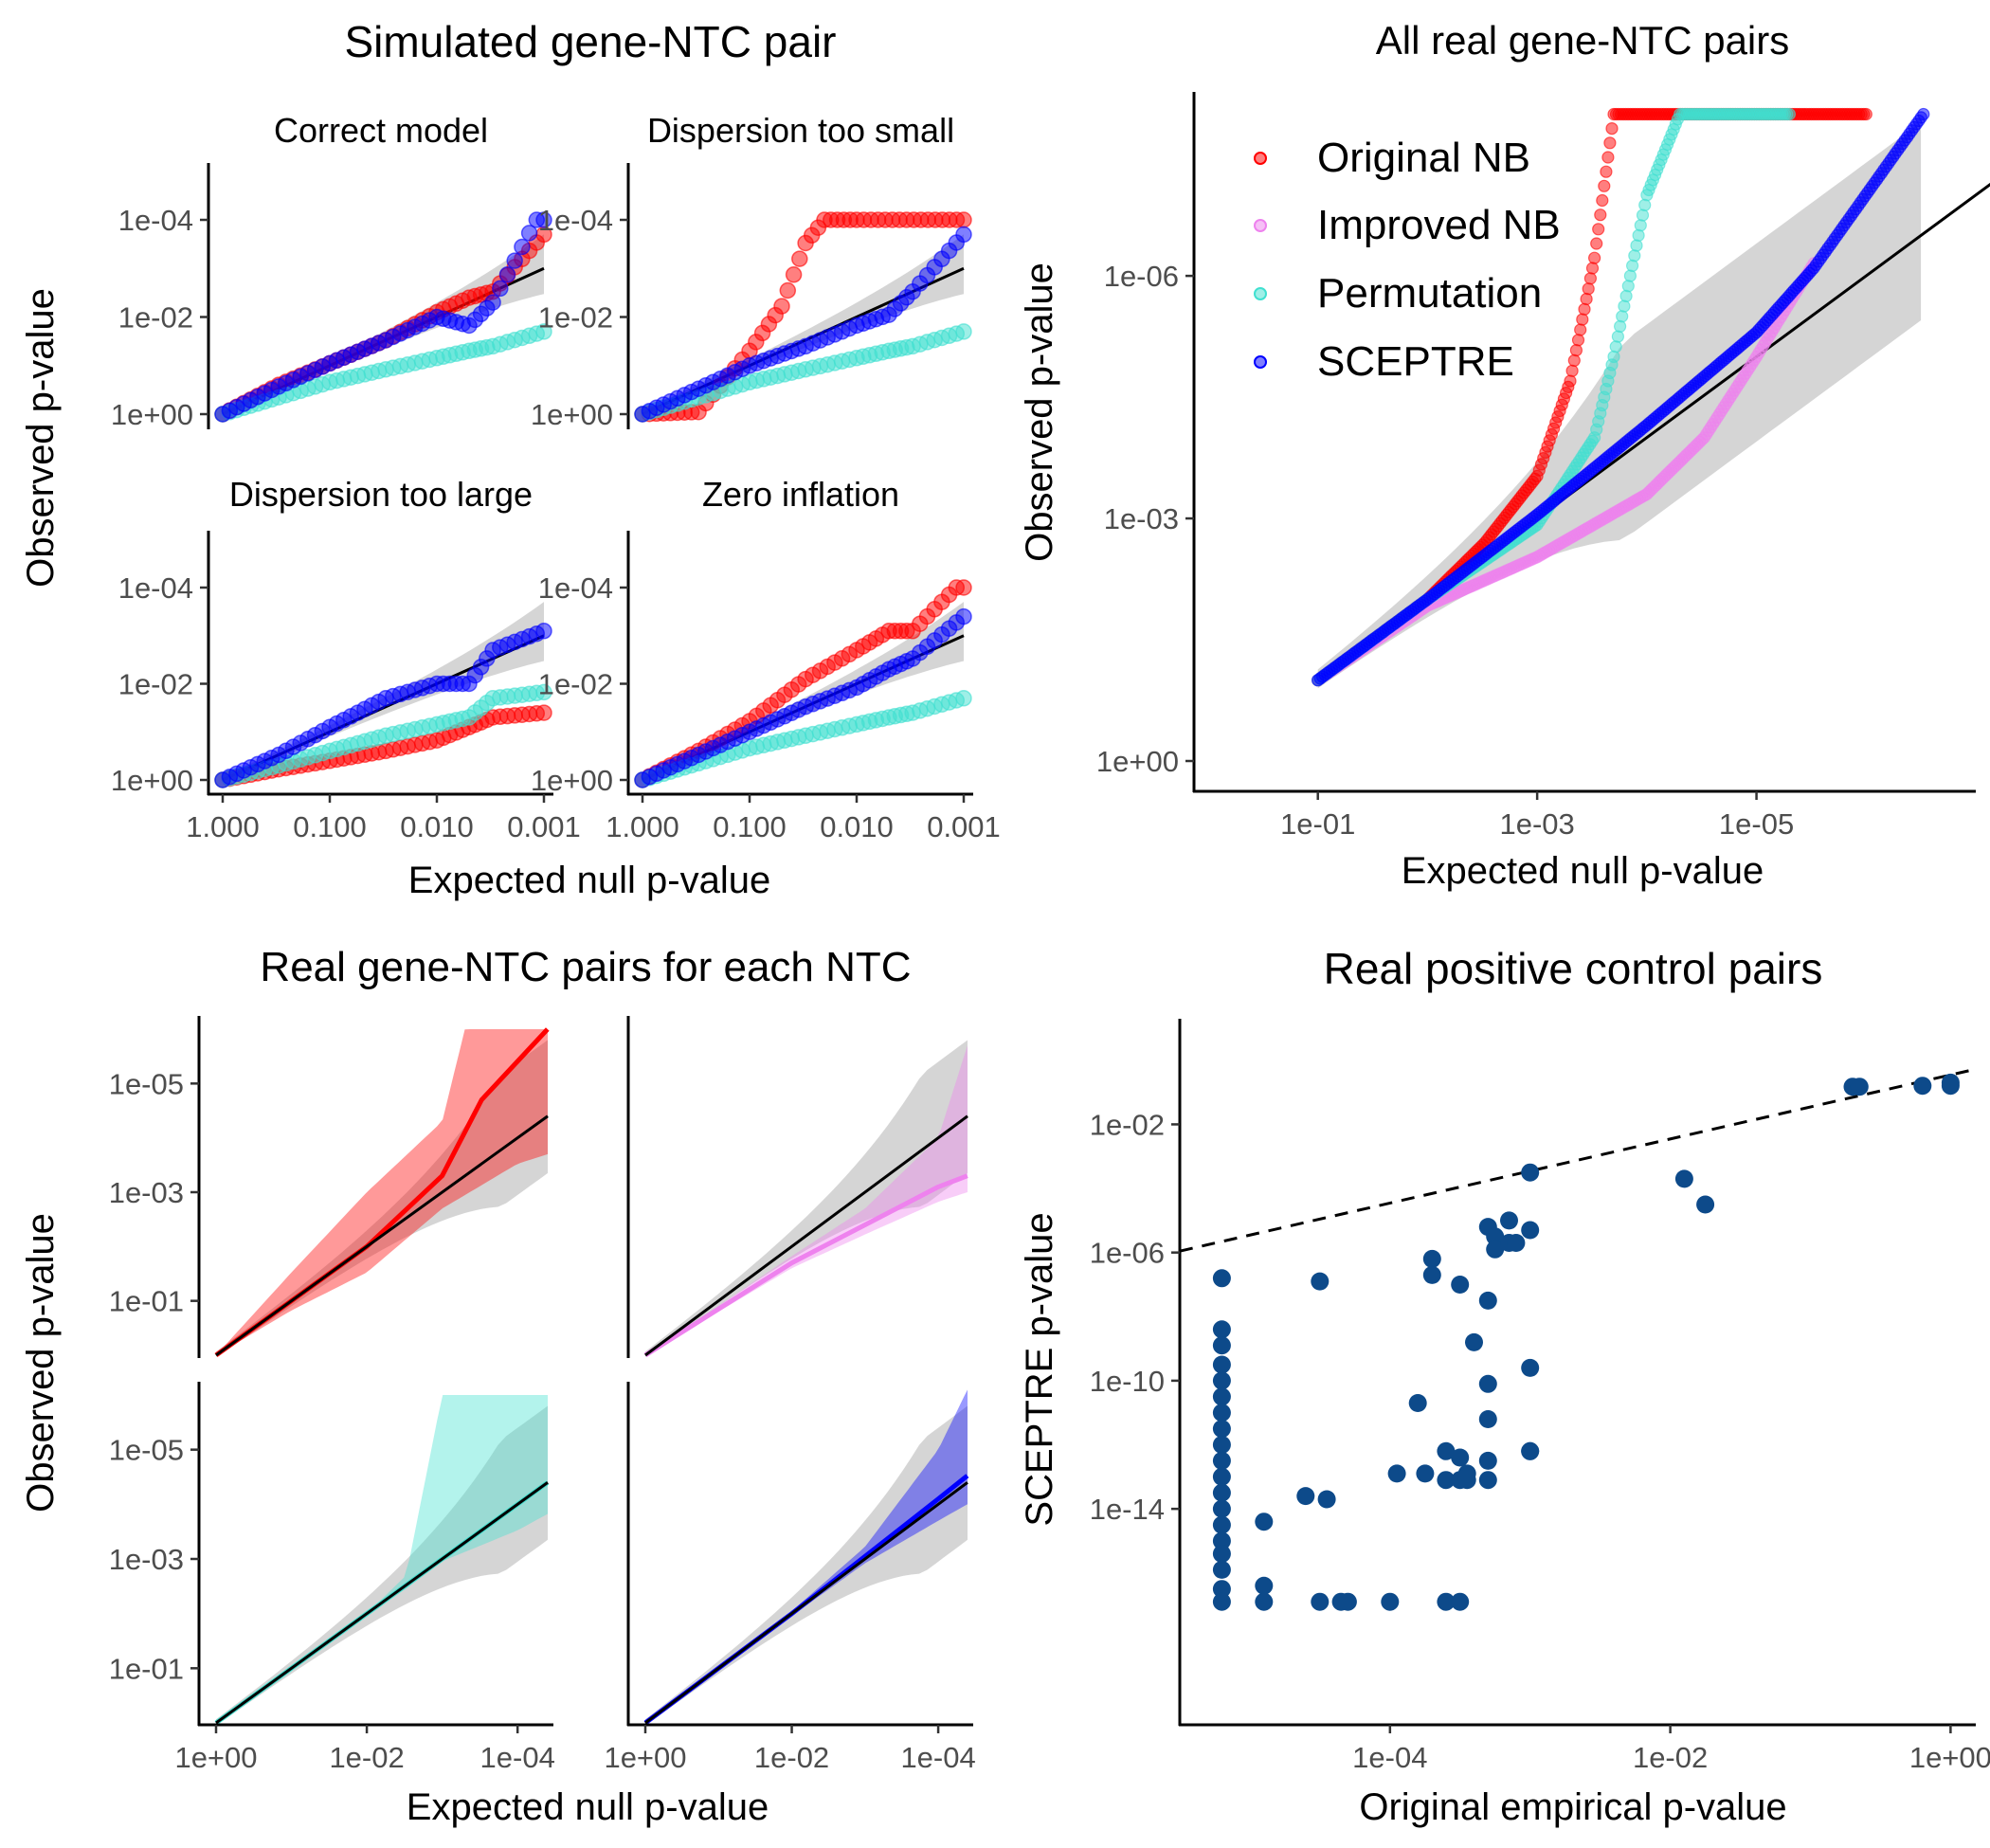 This screenshot has height=1848, width=1990. What do you see at coordinates (1583, 871) in the screenshot?
I see `all-real-x-axis-label: Expected null p-value` at bounding box center [1583, 871].